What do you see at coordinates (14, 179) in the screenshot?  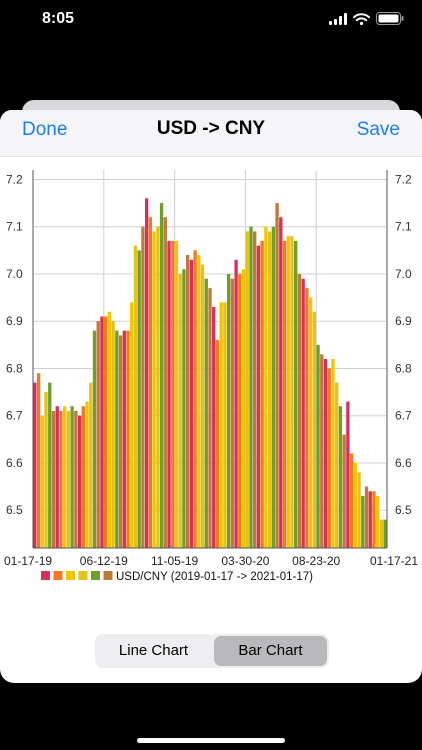 I see `y-tick-label-left: 7.2` at bounding box center [14, 179].